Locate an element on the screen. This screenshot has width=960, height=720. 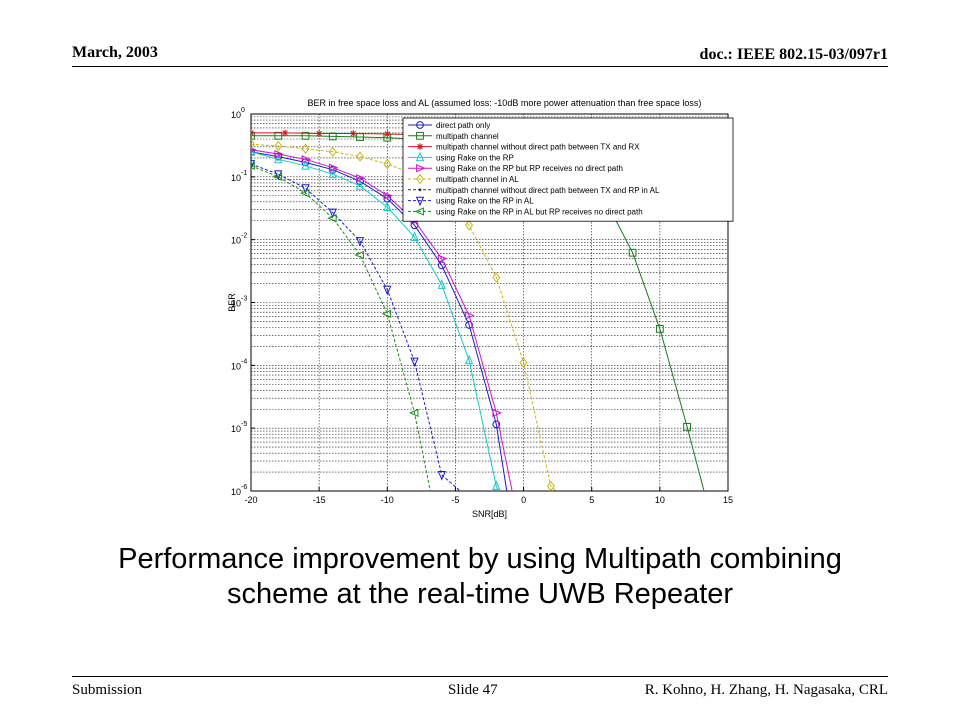
x-tick-label: -5 is located at coordinates (455, 500).